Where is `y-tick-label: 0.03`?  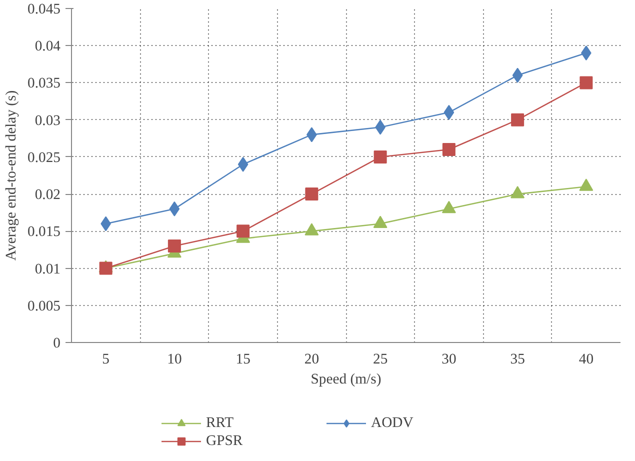 y-tick-label: 0.03 is located at coordinates (47, 120).